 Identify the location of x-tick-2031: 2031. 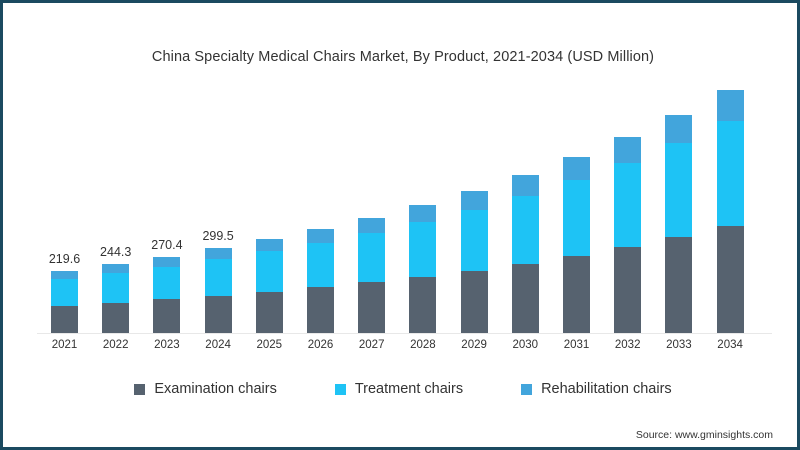
(576, 345).